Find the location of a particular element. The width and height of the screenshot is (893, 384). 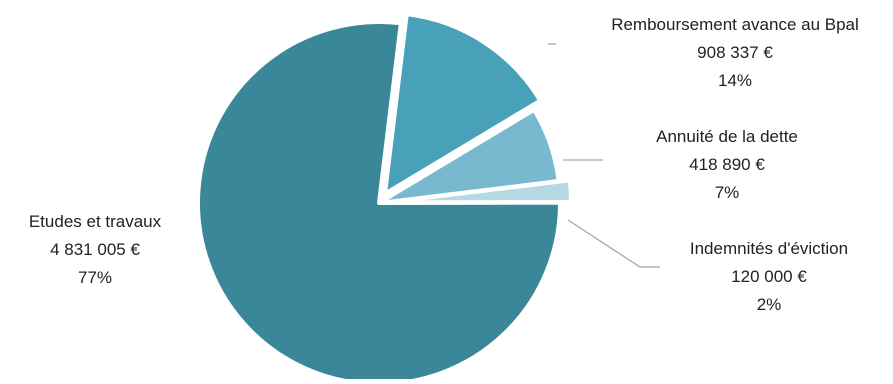

data-label-value: 4 831 005 € is located at coordinates (95, 249).